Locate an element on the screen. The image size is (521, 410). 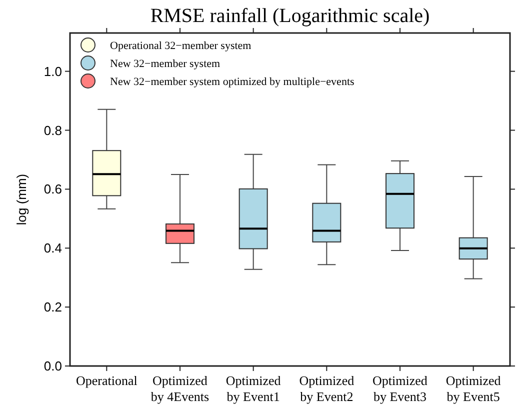
y-tick-label: 0.8 is located at coordinates (53, 130).